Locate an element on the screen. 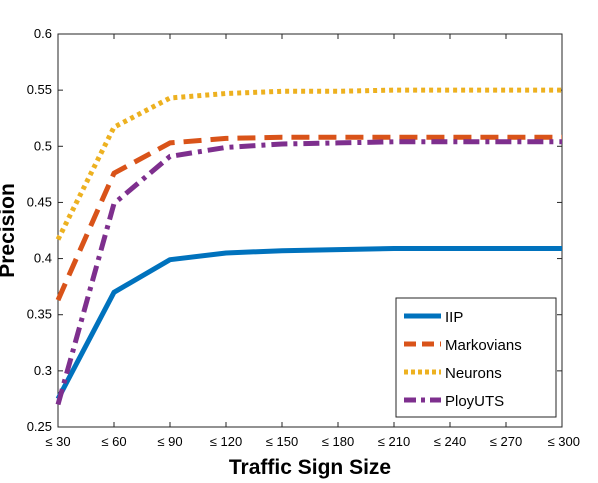  y-axis-title: Precision is located at coordinates (9, 230).